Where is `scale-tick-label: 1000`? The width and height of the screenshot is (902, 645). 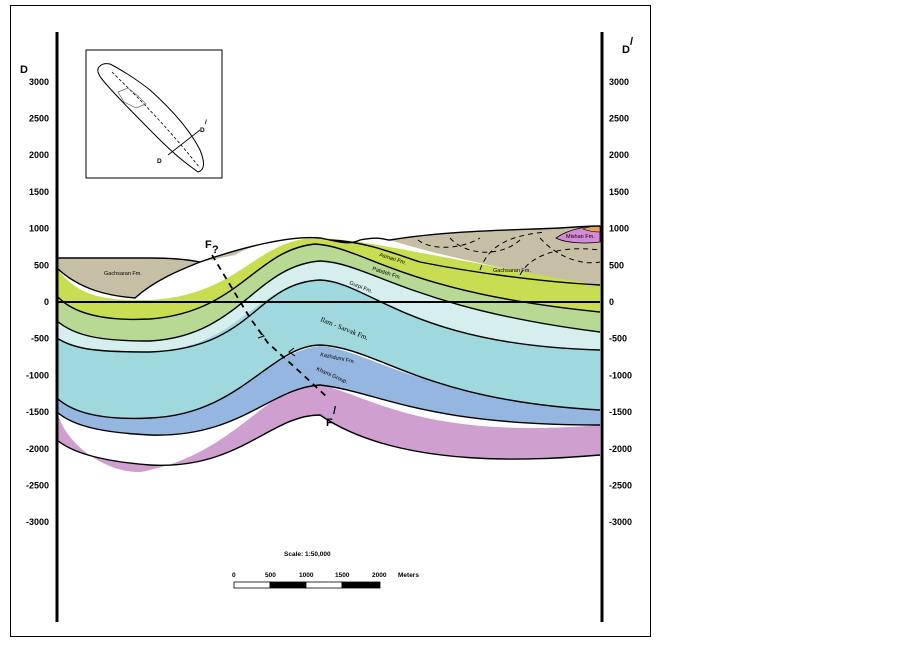 scale-tick-label: 1000 is located at coordinates (306, 575).